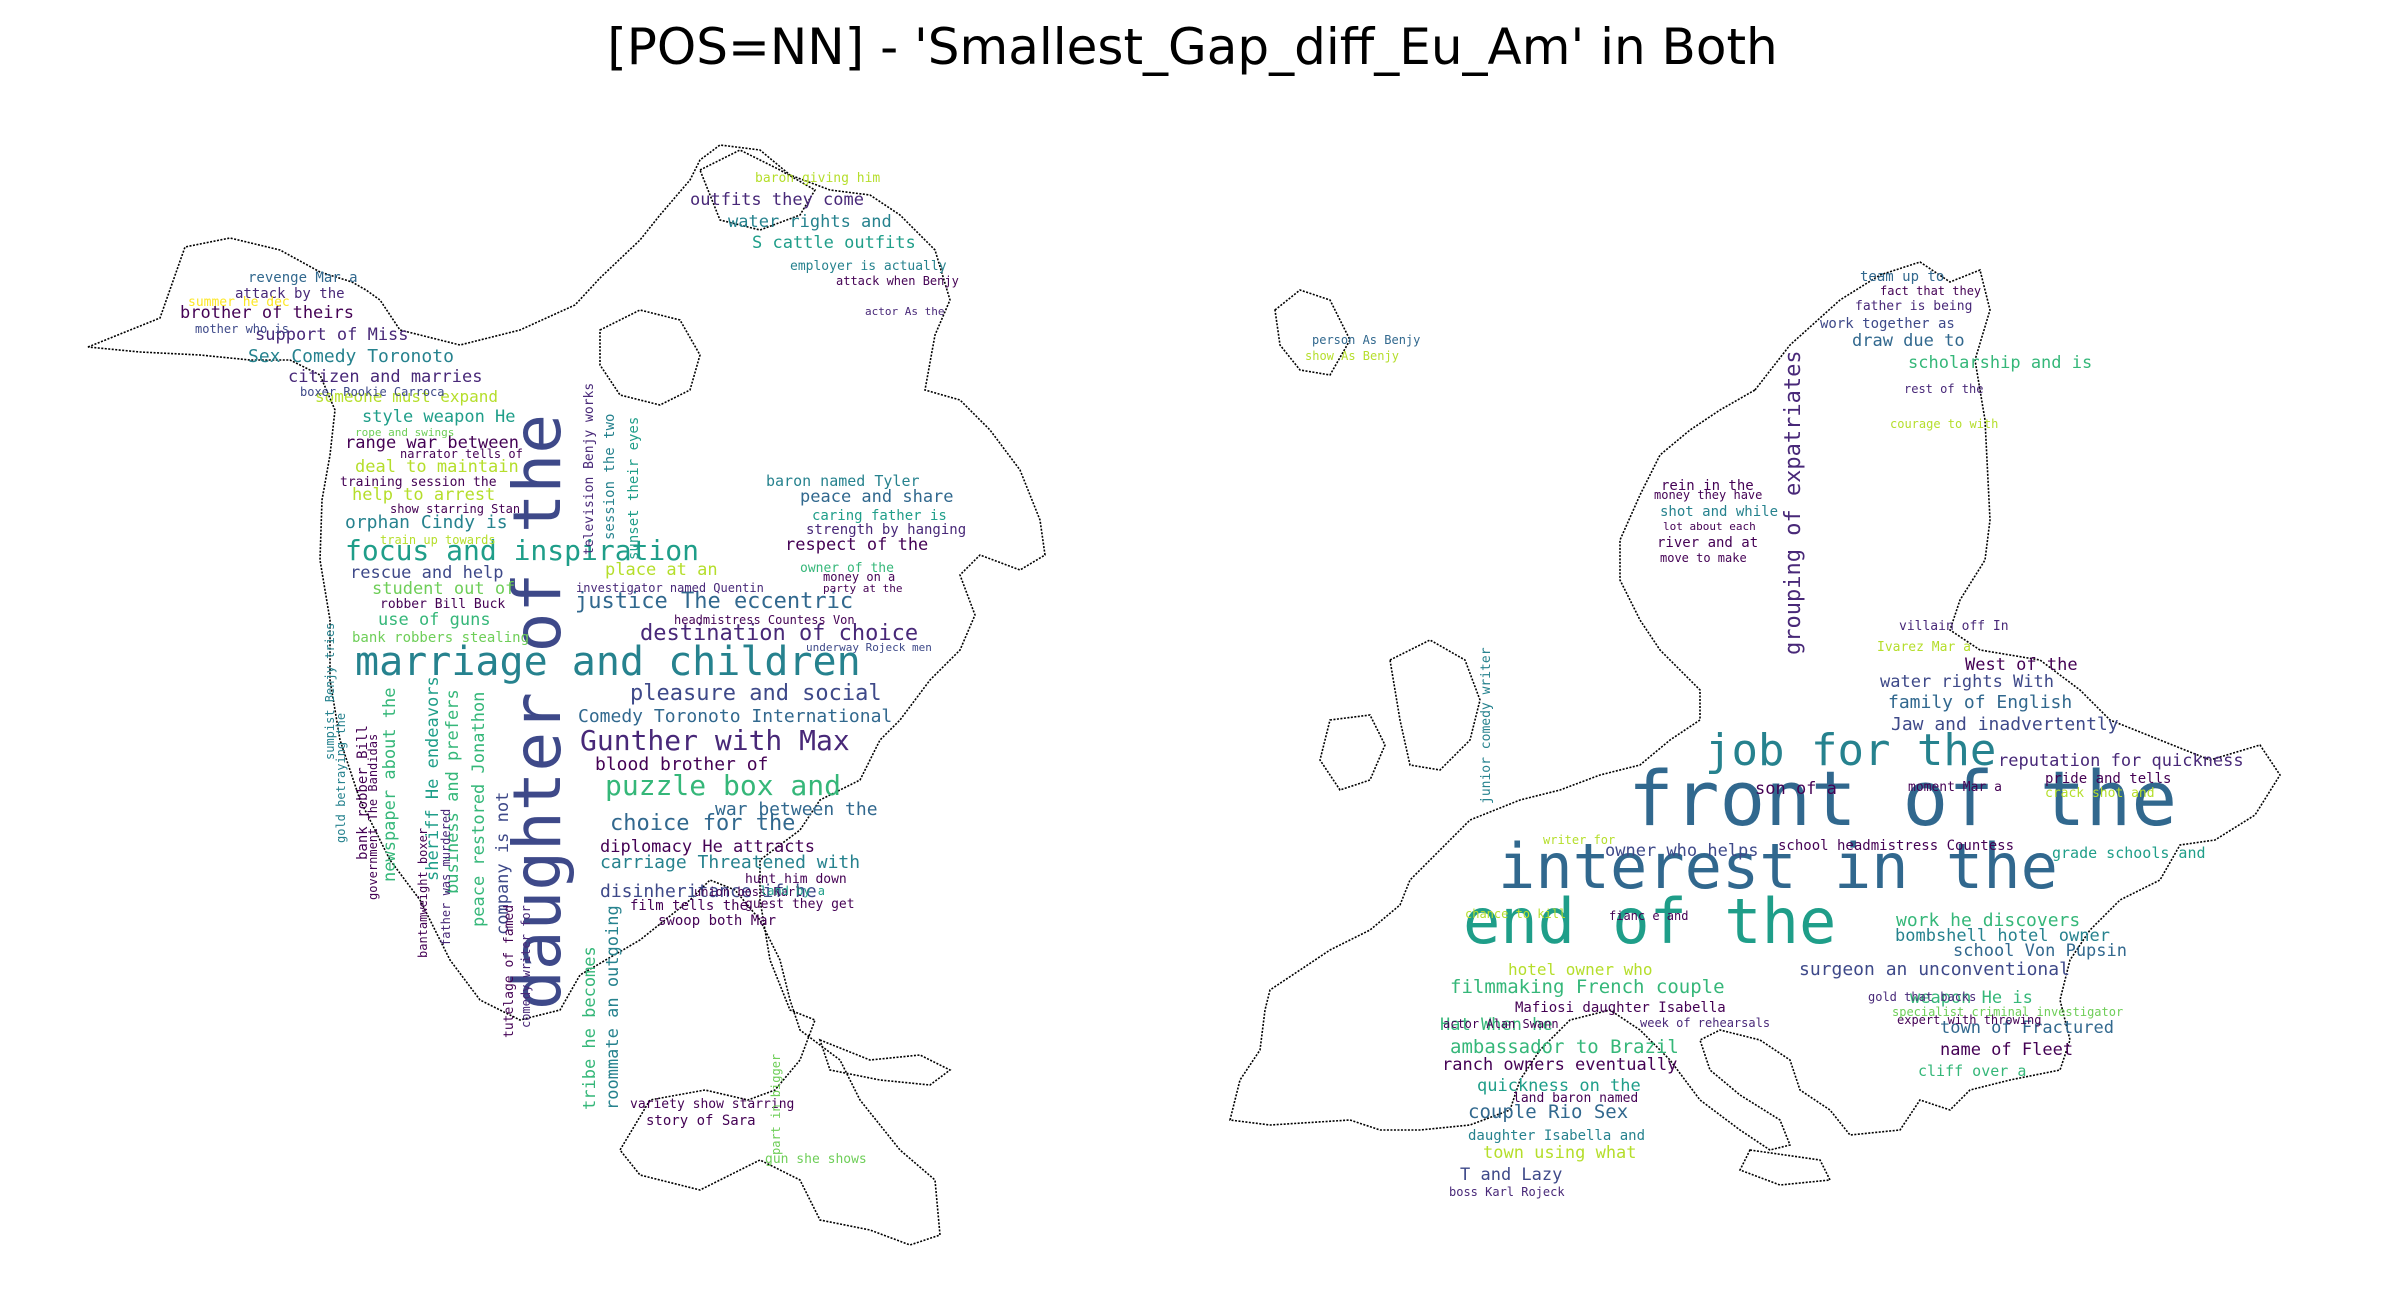 The image size is (2385, 1313). Describe the element at coordinates (406, 396) in the screenshot. I see `america-word: someone must expand` at that location.